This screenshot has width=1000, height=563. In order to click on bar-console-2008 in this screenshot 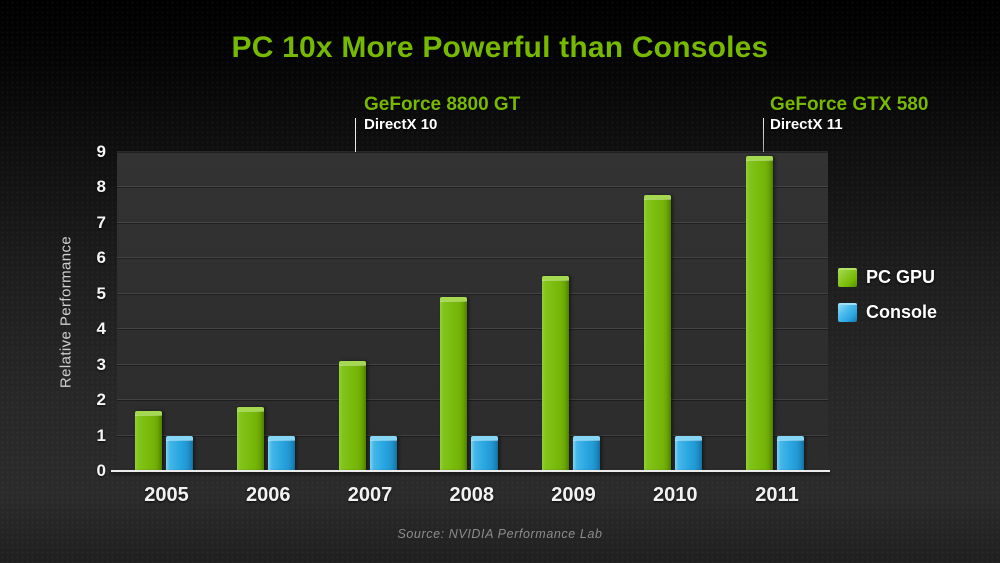, I will do `click(485, 453)`.